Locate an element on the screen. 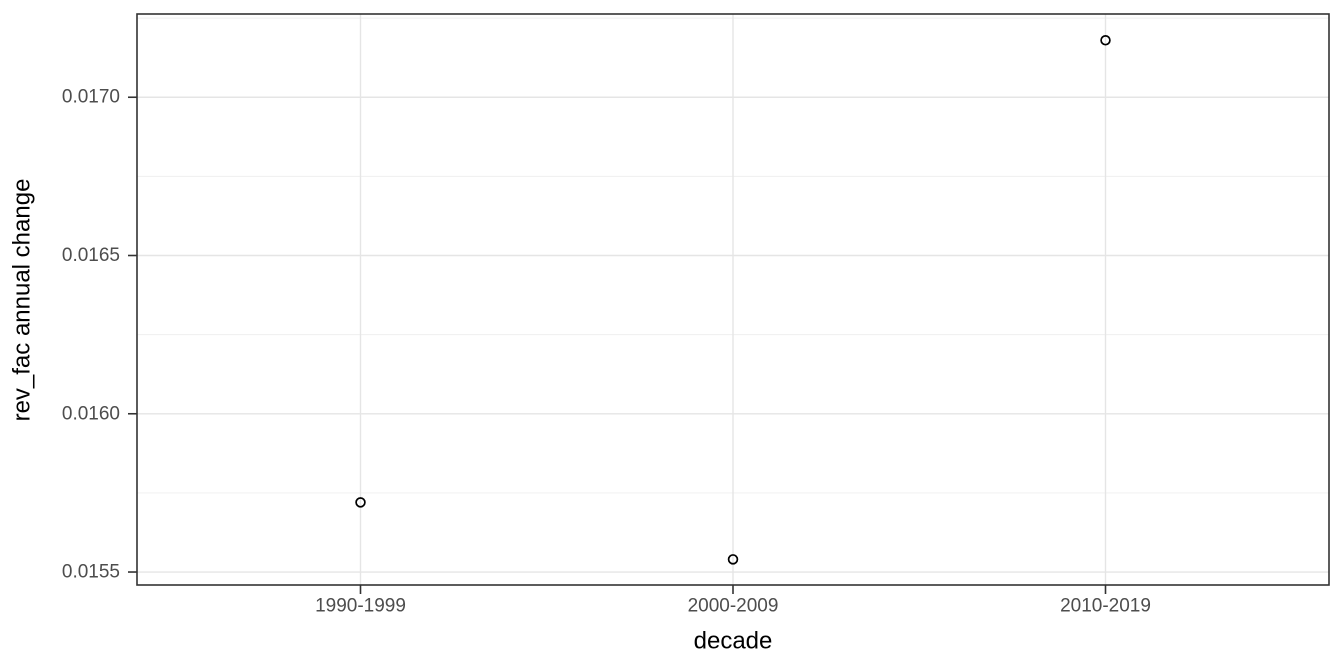  y-tick-label: 0.0170 is located at coordinates (91, 97).